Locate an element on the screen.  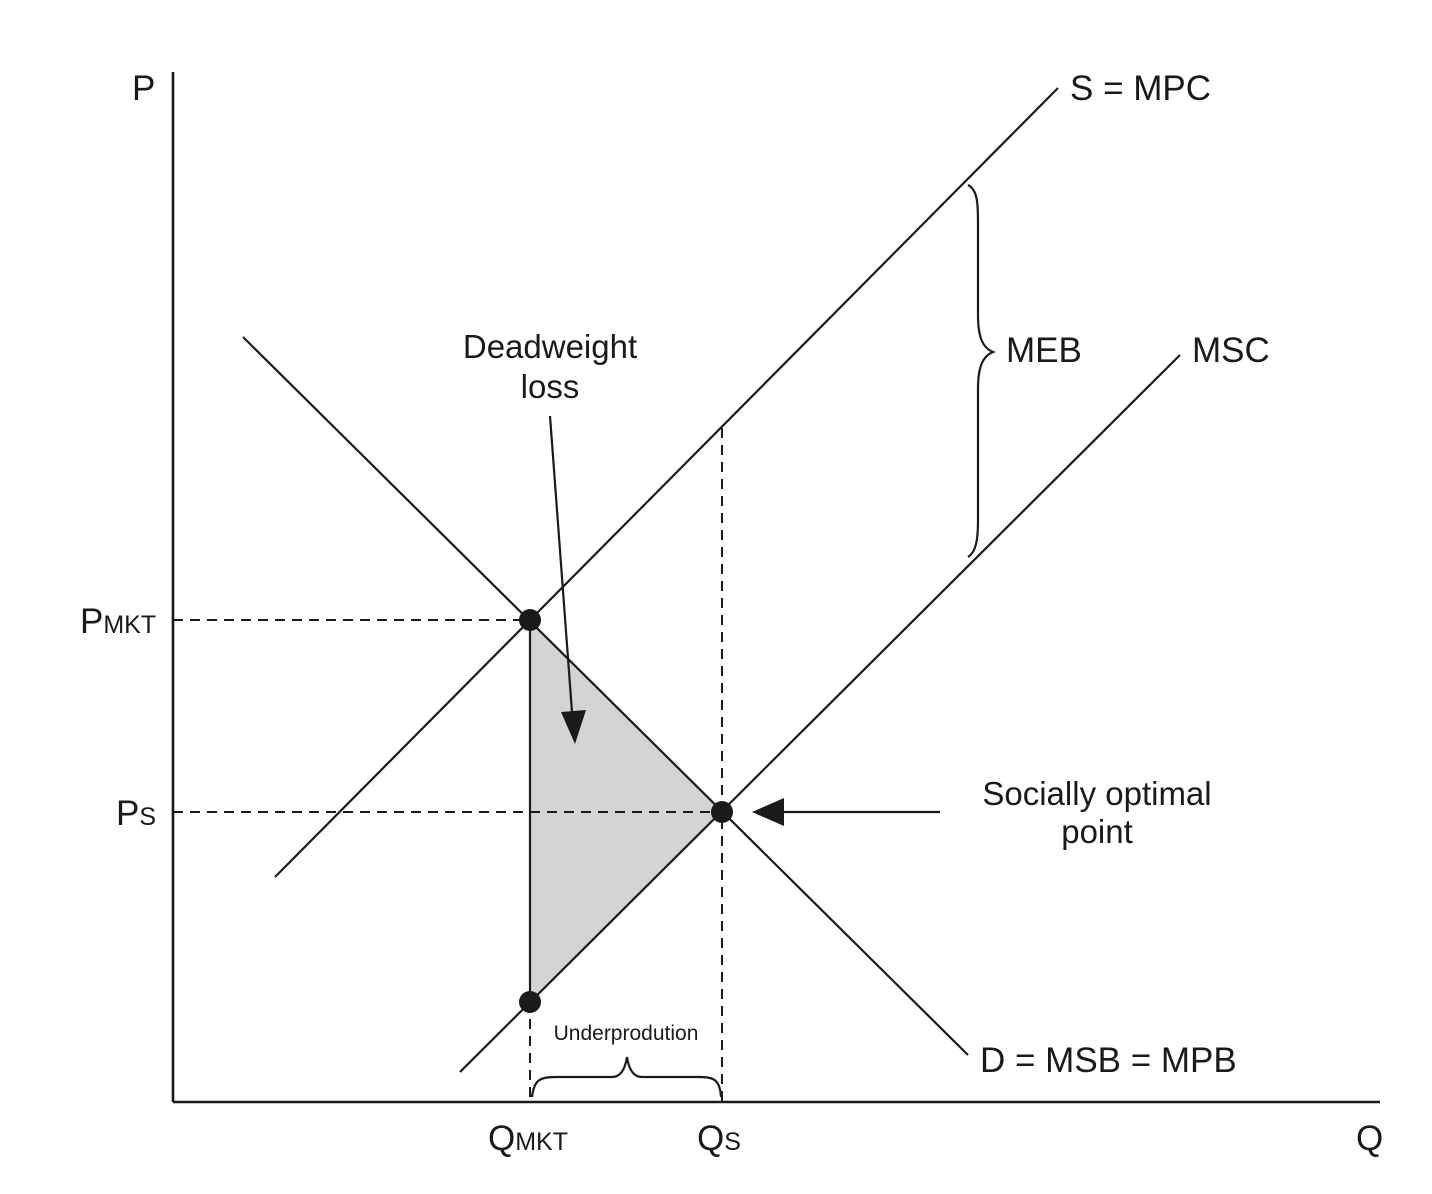
social-label-line1: Socially optimal is located at coordinates (1096, 793).